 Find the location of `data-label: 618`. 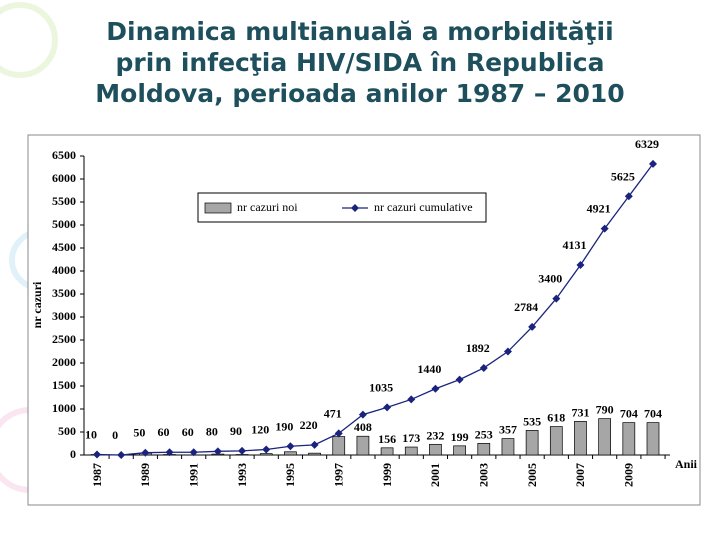

data-label: 618 is located at coordinates (556, 418).